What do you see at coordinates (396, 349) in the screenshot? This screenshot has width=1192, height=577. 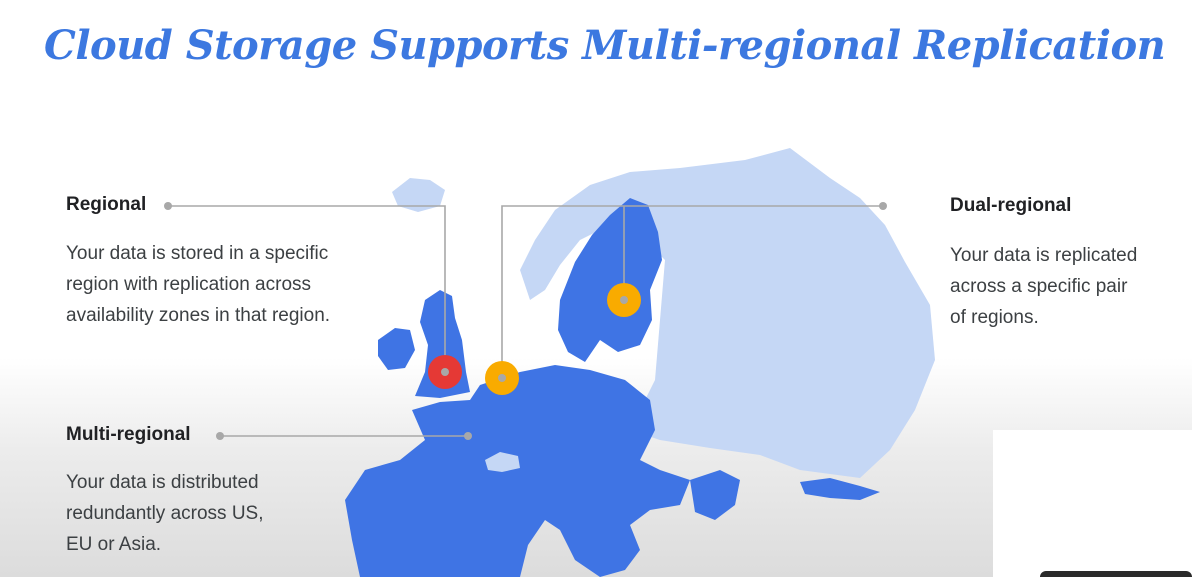 I see `ireland-shape` at bounding box center [396, 349].